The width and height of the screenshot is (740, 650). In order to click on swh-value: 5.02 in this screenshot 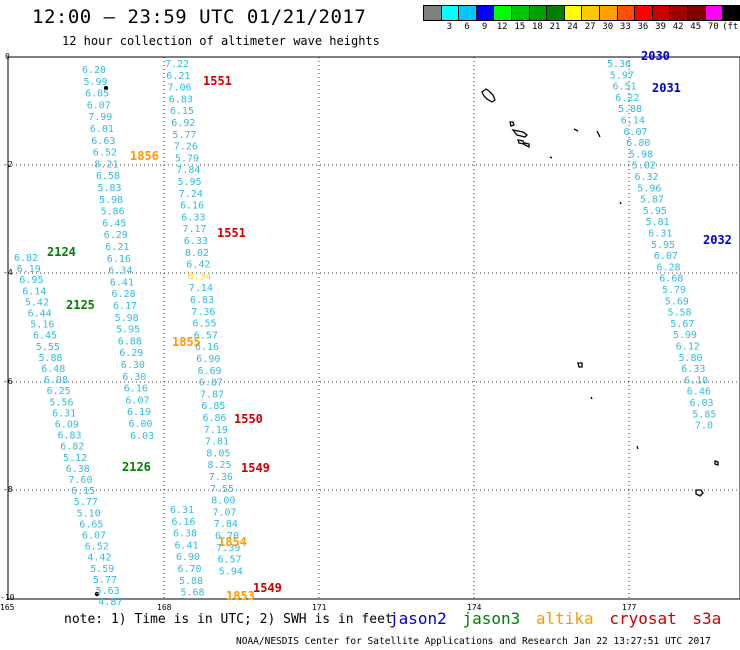, I will do `click(644, 166)`.